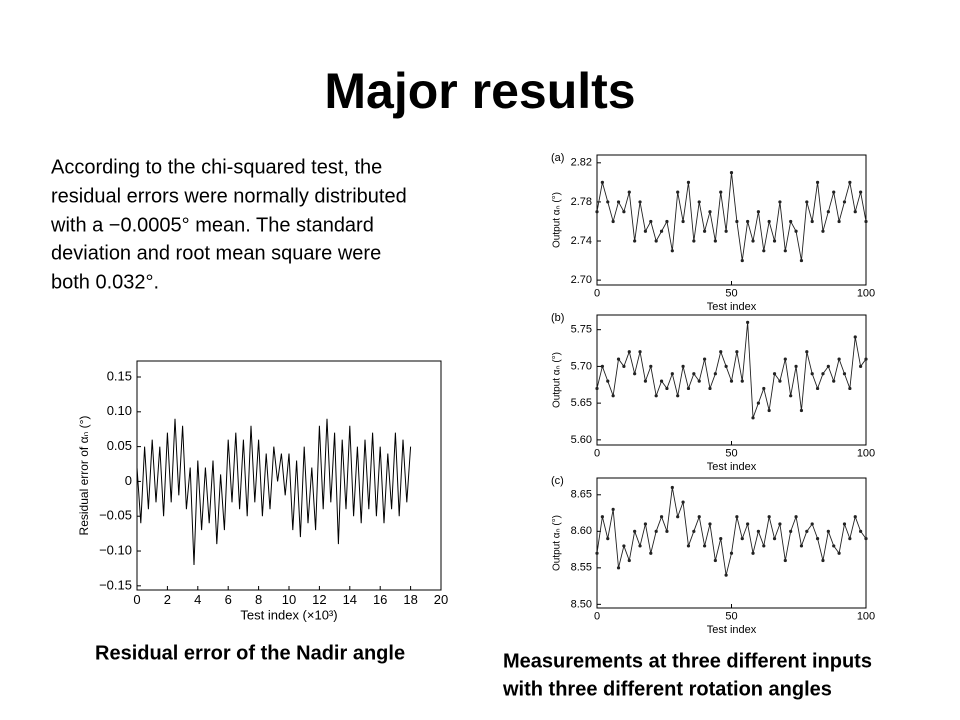  Describe the element at coordinates (197, 599) in the screenshot. I see `x-tick-label: 4` at that location.